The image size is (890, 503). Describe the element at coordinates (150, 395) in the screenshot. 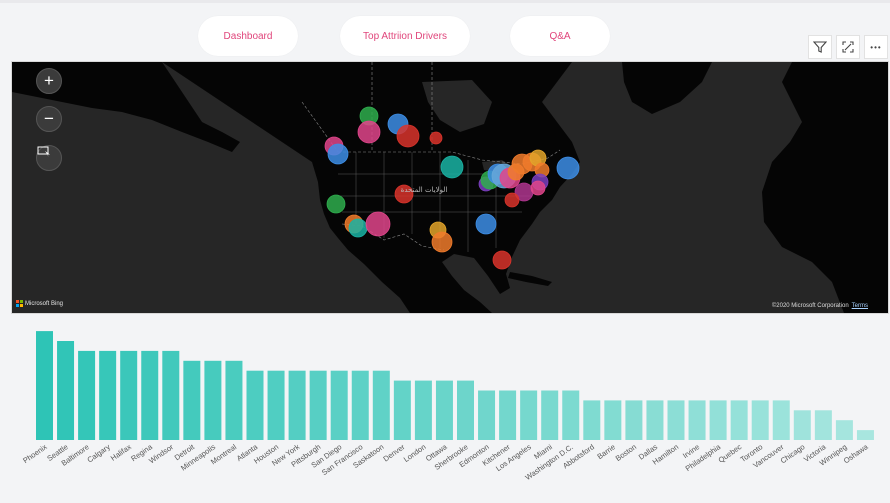

I see `bar-regina` at that location.